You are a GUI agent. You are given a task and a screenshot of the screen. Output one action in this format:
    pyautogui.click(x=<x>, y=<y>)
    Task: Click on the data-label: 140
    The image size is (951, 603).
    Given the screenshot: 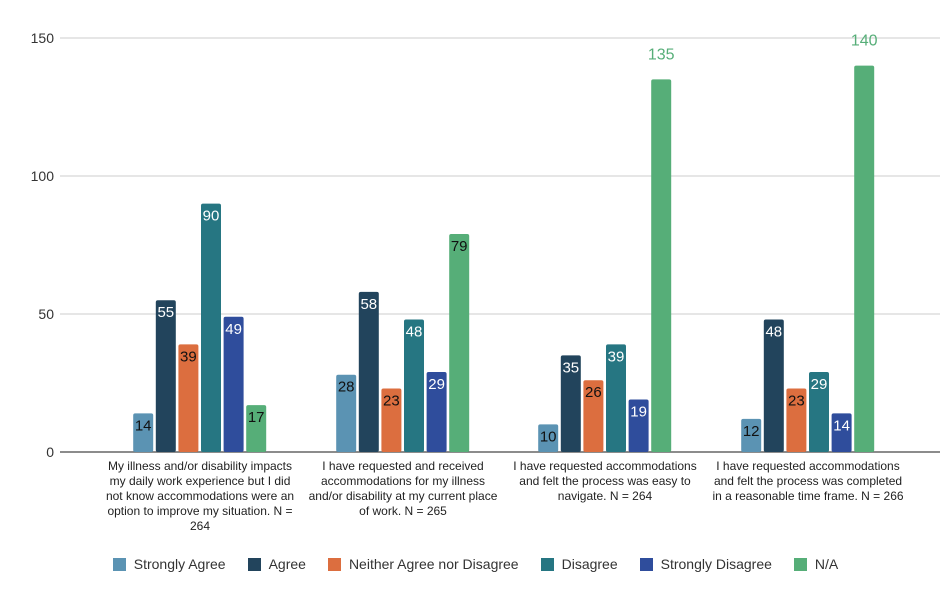 What is the action you would take?
    pyautogui.click(x=864, y=41)
    